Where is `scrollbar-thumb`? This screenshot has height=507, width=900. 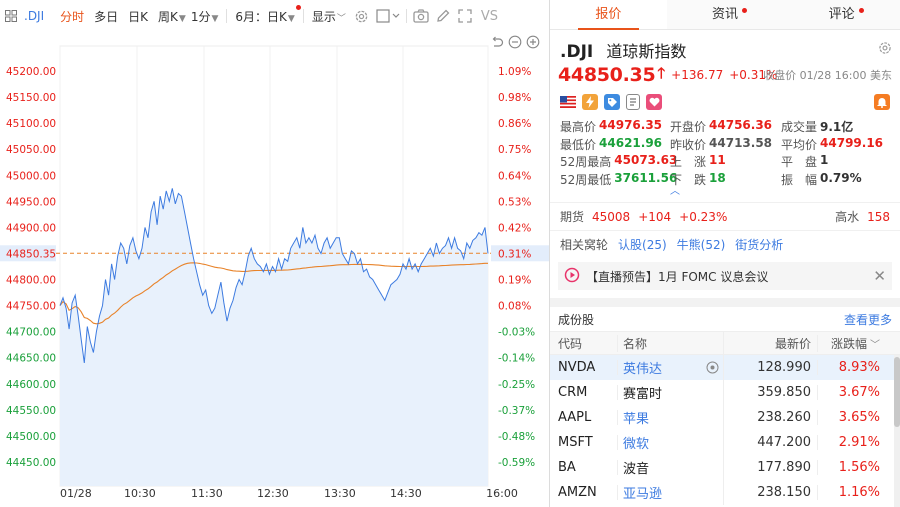 scrollbar-thumb is located at coordinates (897, 392).